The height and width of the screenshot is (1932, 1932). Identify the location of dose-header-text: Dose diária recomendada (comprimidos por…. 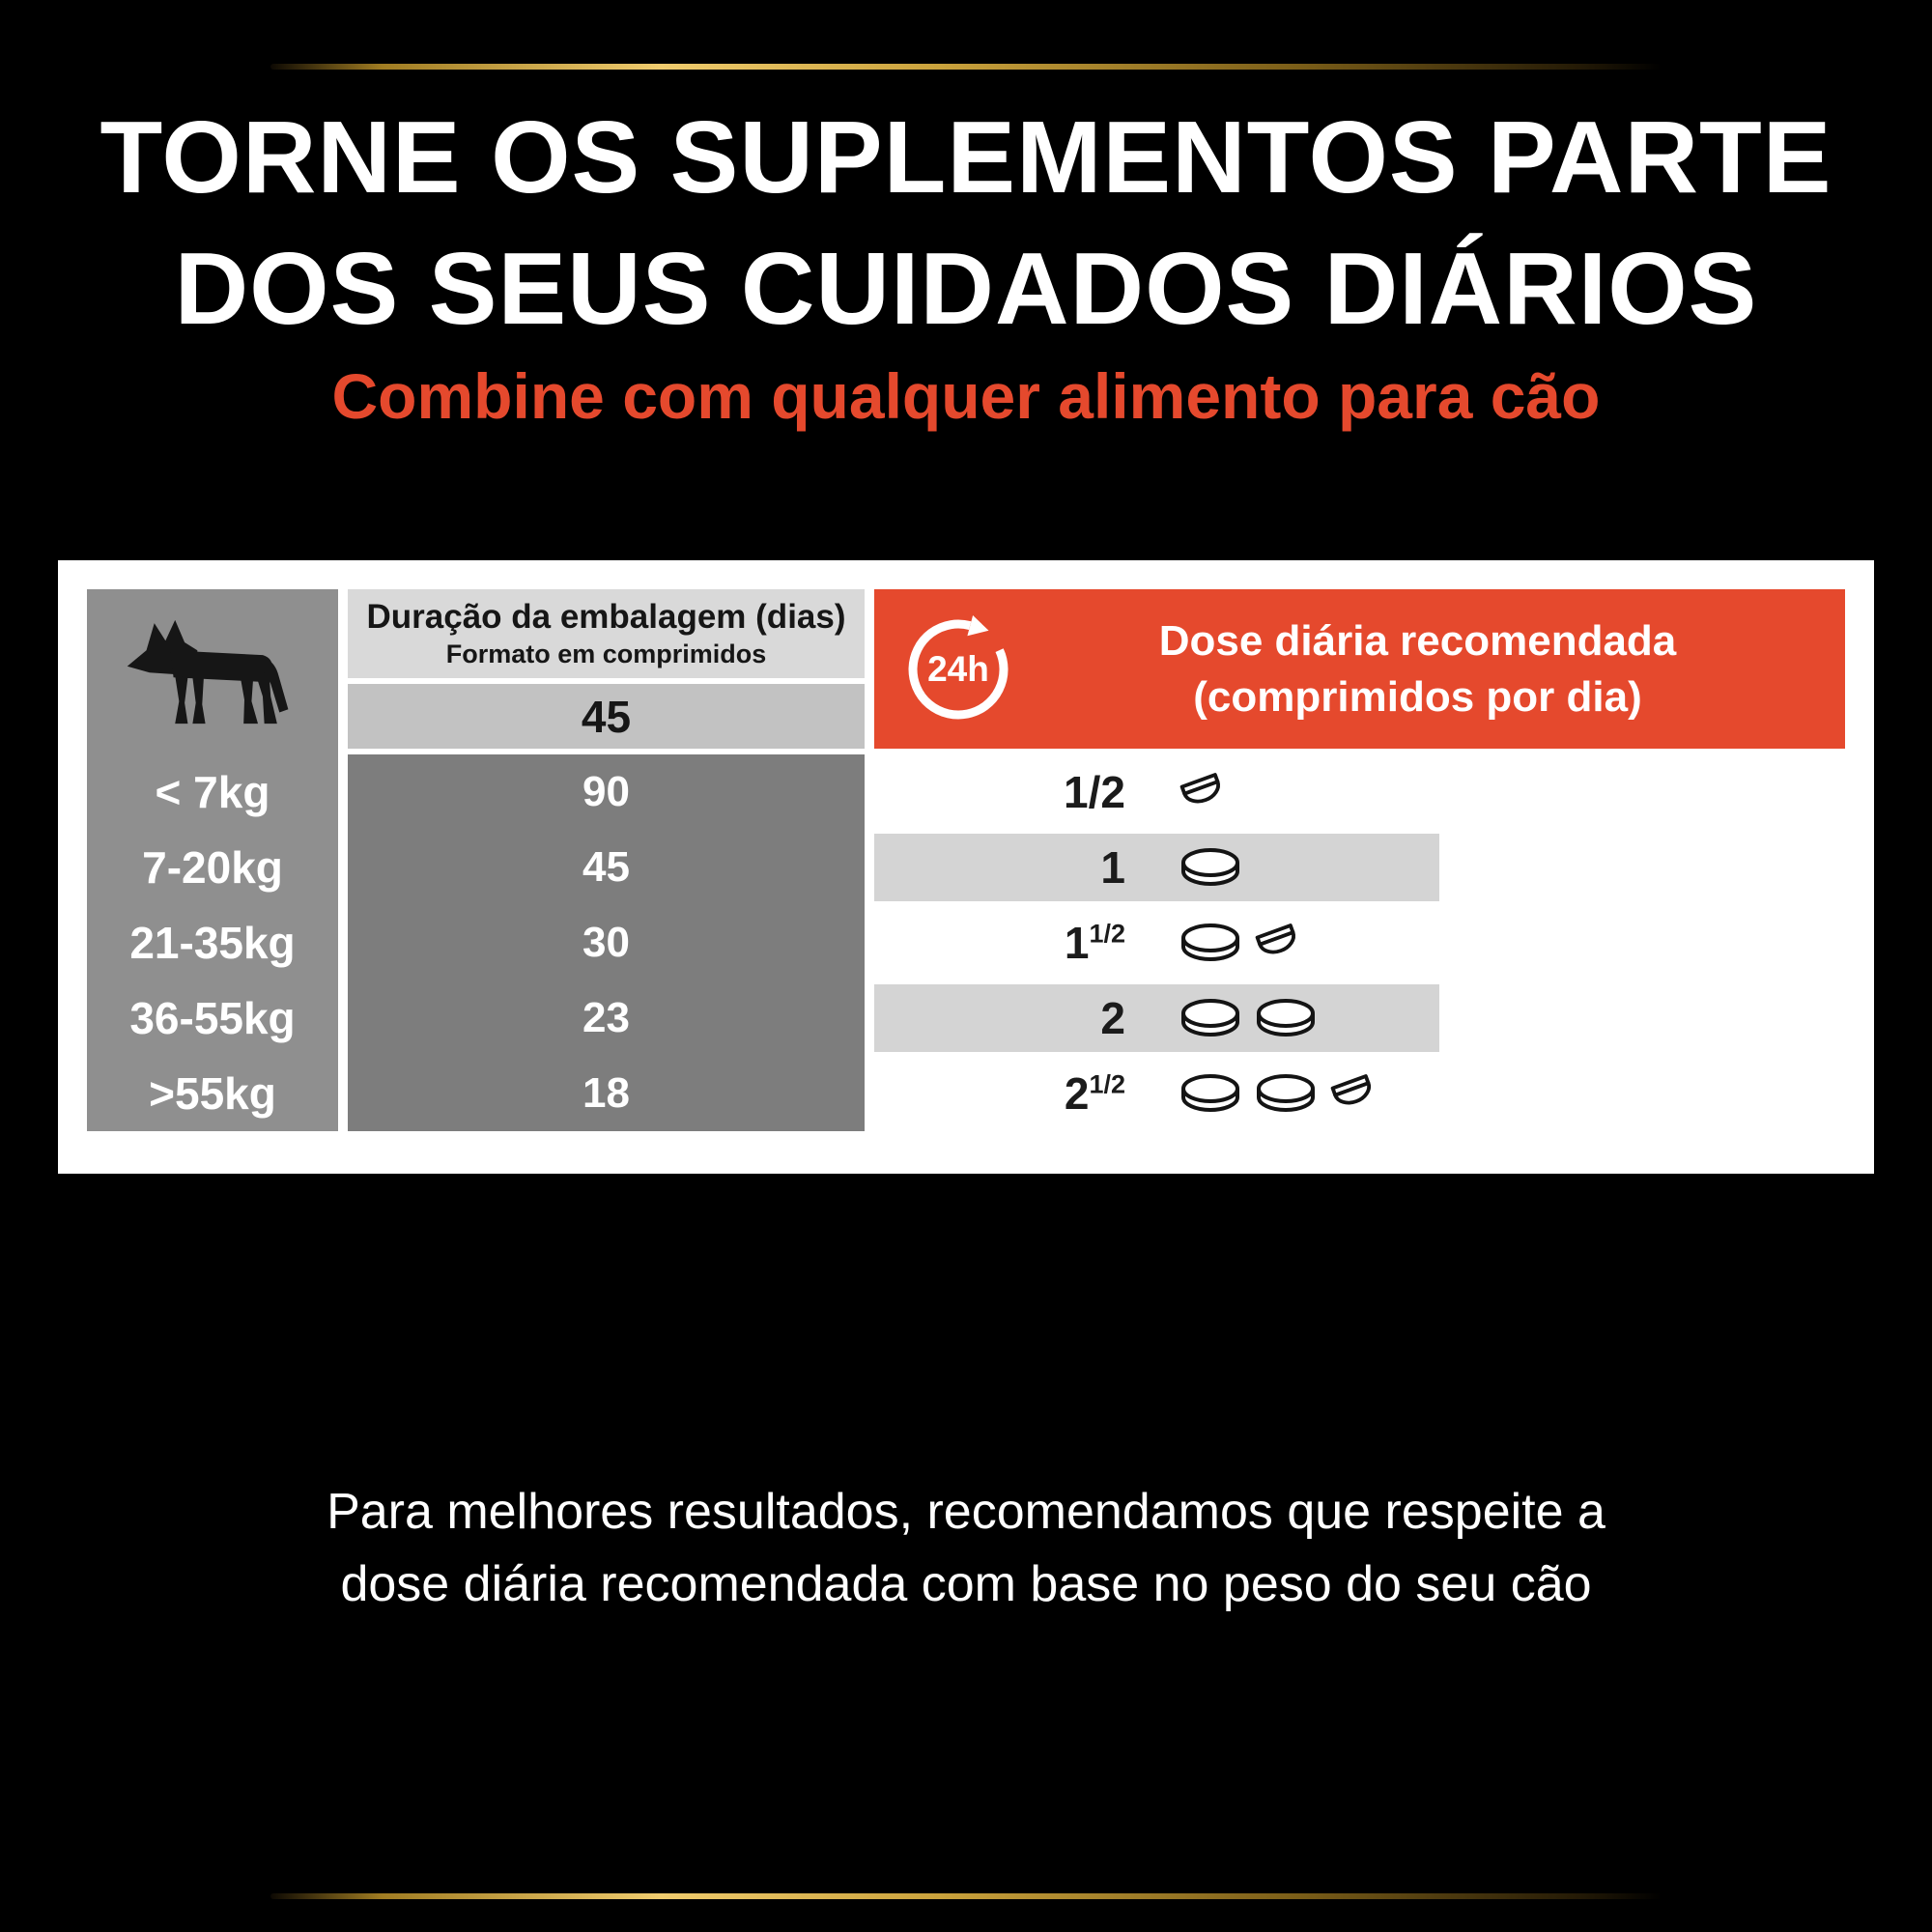
(1417, 668).